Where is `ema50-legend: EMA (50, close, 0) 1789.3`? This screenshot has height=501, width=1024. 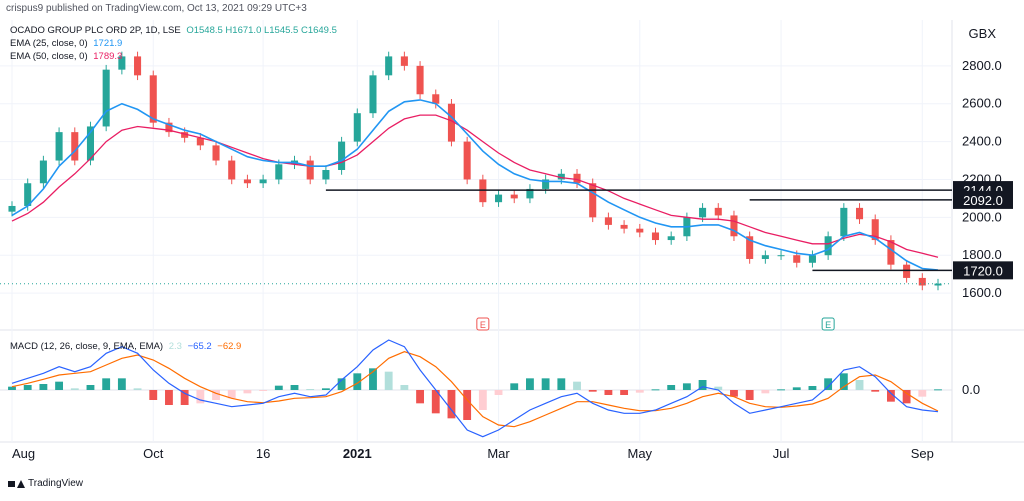
ema50-legend: EMA (50, close, 0) 1789.3 is located at coordinates (66, 56).